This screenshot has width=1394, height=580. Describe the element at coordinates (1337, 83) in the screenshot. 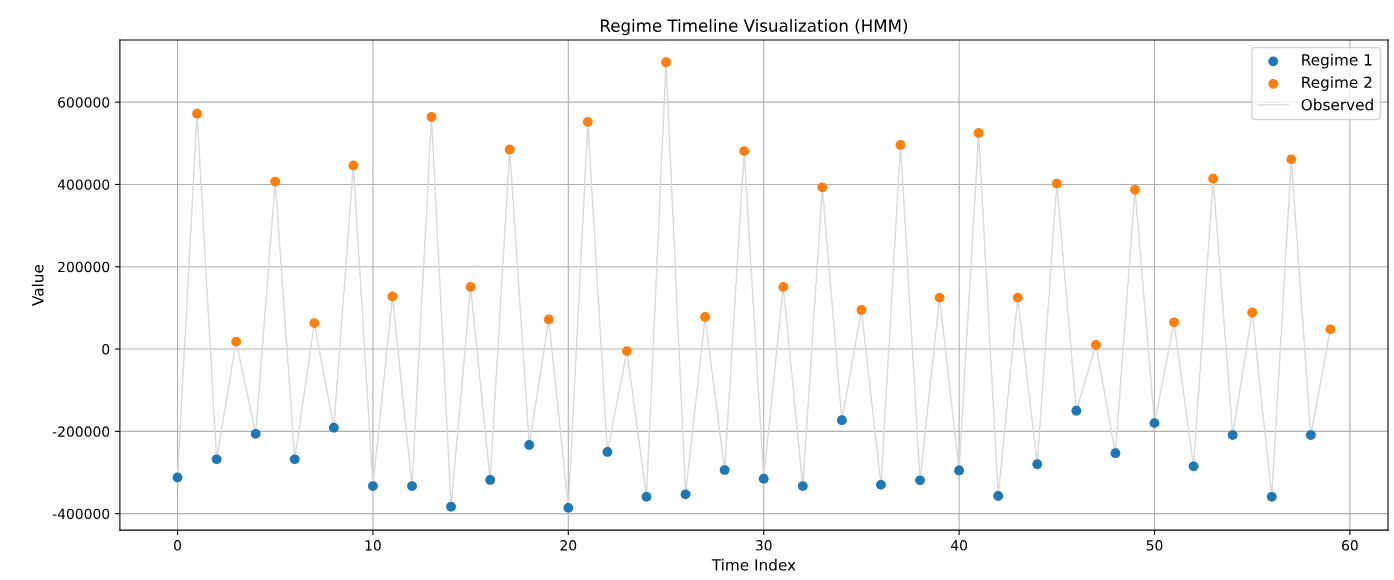

I see `legend-label: Regime 2` at that location.